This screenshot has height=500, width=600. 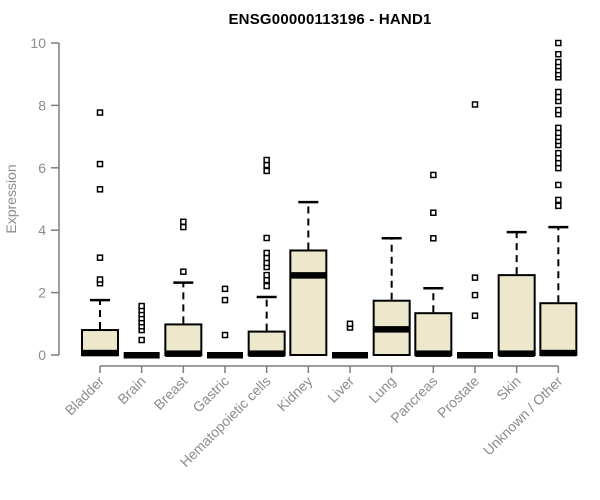 I want to click on y-axis-label: Expression, so click(x=11, y=198).